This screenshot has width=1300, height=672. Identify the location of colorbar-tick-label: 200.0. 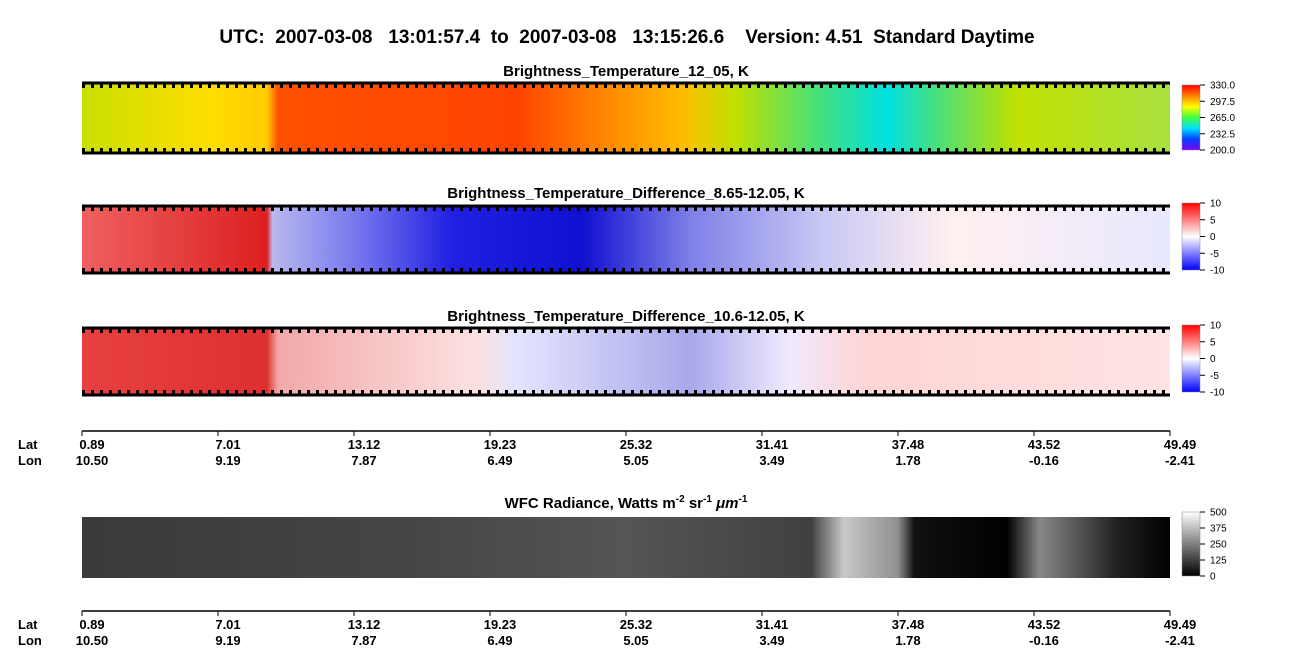
(1222, 151).